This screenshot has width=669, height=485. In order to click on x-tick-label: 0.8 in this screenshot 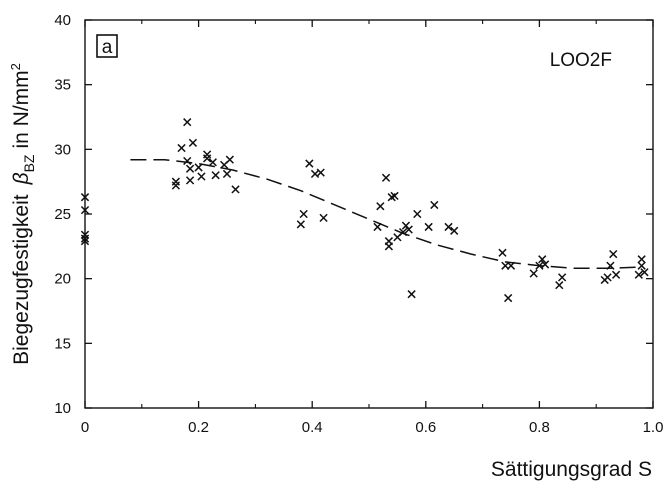, I will do `click(539, 427)`.